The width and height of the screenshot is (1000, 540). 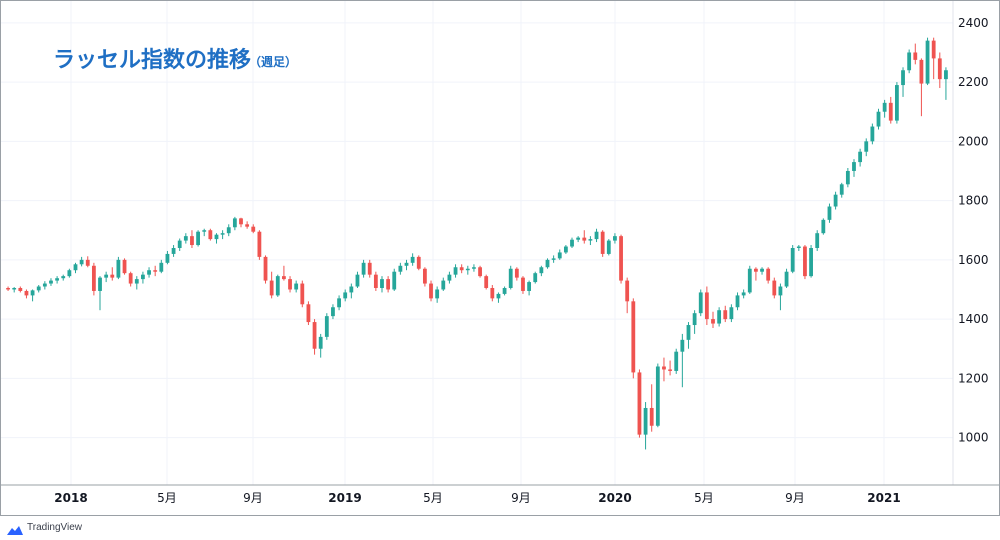 What do you see at coordinates (273, 61) in the screenshot?
I see `chart-subtitle: （週足）` at bounding box center [273, 61].